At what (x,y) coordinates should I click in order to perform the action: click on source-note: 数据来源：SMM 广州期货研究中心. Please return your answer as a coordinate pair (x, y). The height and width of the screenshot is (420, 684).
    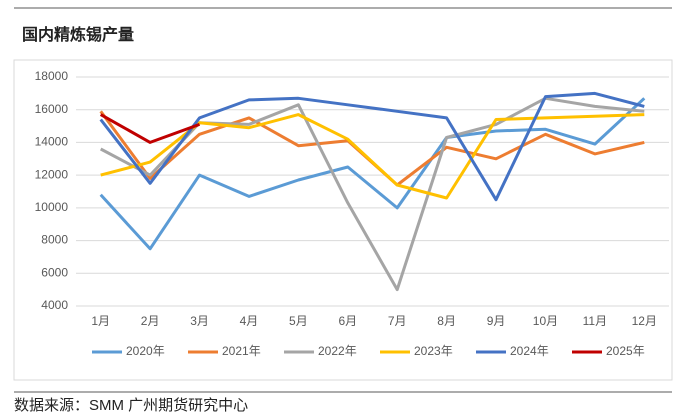
    Looking at the image, I should click on (131, 405).